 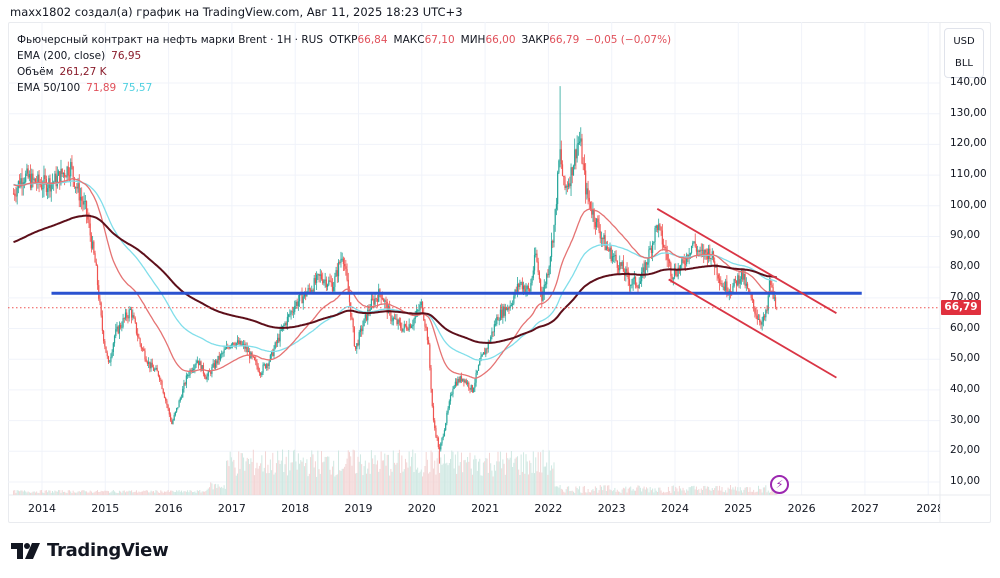 What do you see at coordinates (344, 56) in the screenshot?
I see `legend-ema200-row: EMA (200, close) 76,95` at bounding box center [344, 56].